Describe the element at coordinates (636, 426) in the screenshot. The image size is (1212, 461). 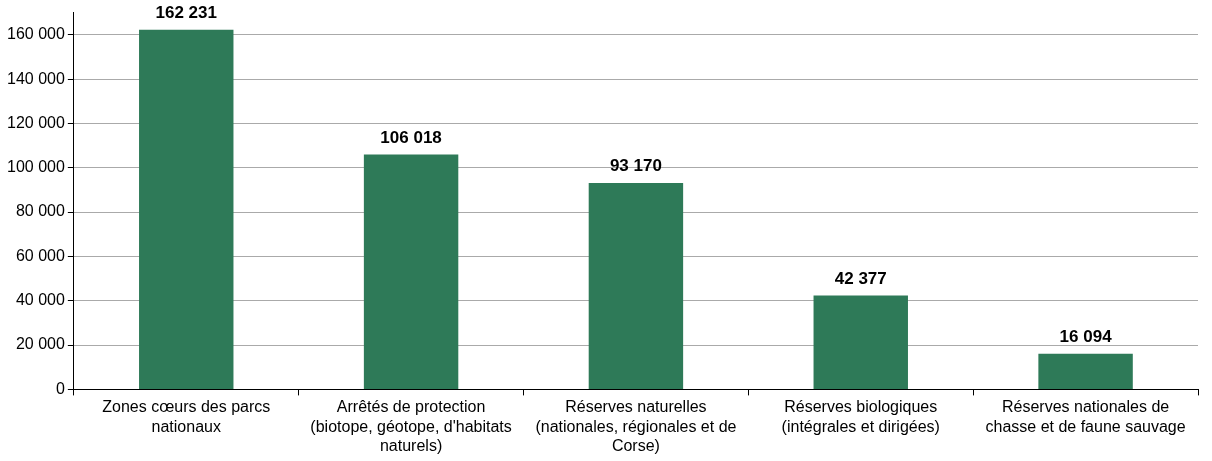
I see `x-tick-label: Réserves naturelles (nationales, régionales et de Corse)` at that location.